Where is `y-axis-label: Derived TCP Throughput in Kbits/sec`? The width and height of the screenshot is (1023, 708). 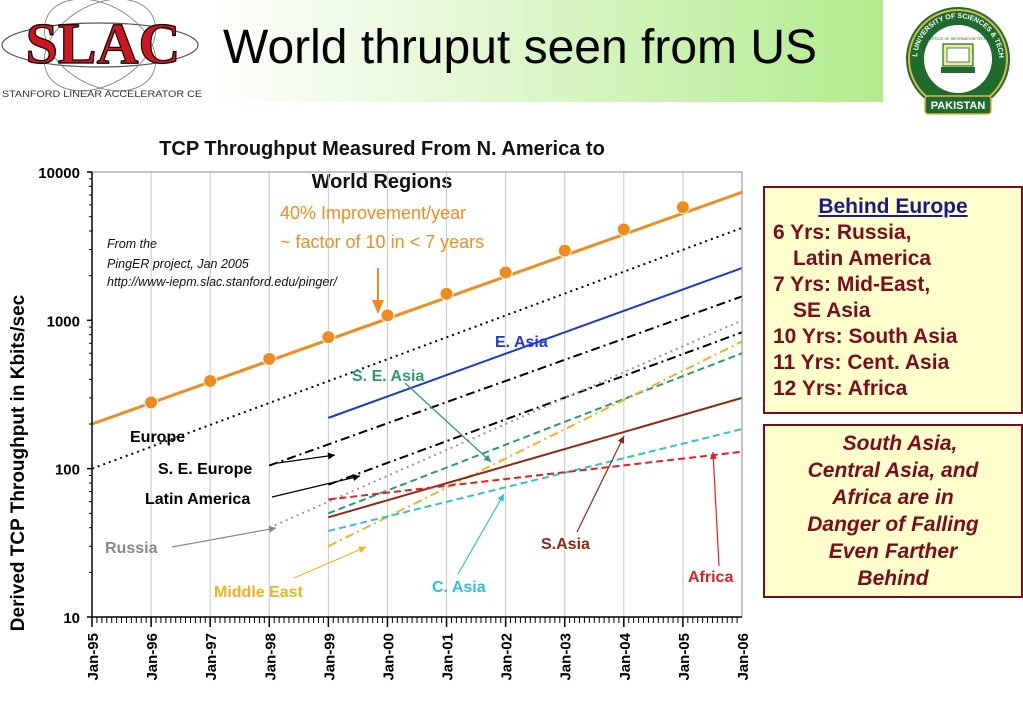 y-axis-label: Derived TCP Throughput in Kbits/sec is located at coordinates (18, 462).